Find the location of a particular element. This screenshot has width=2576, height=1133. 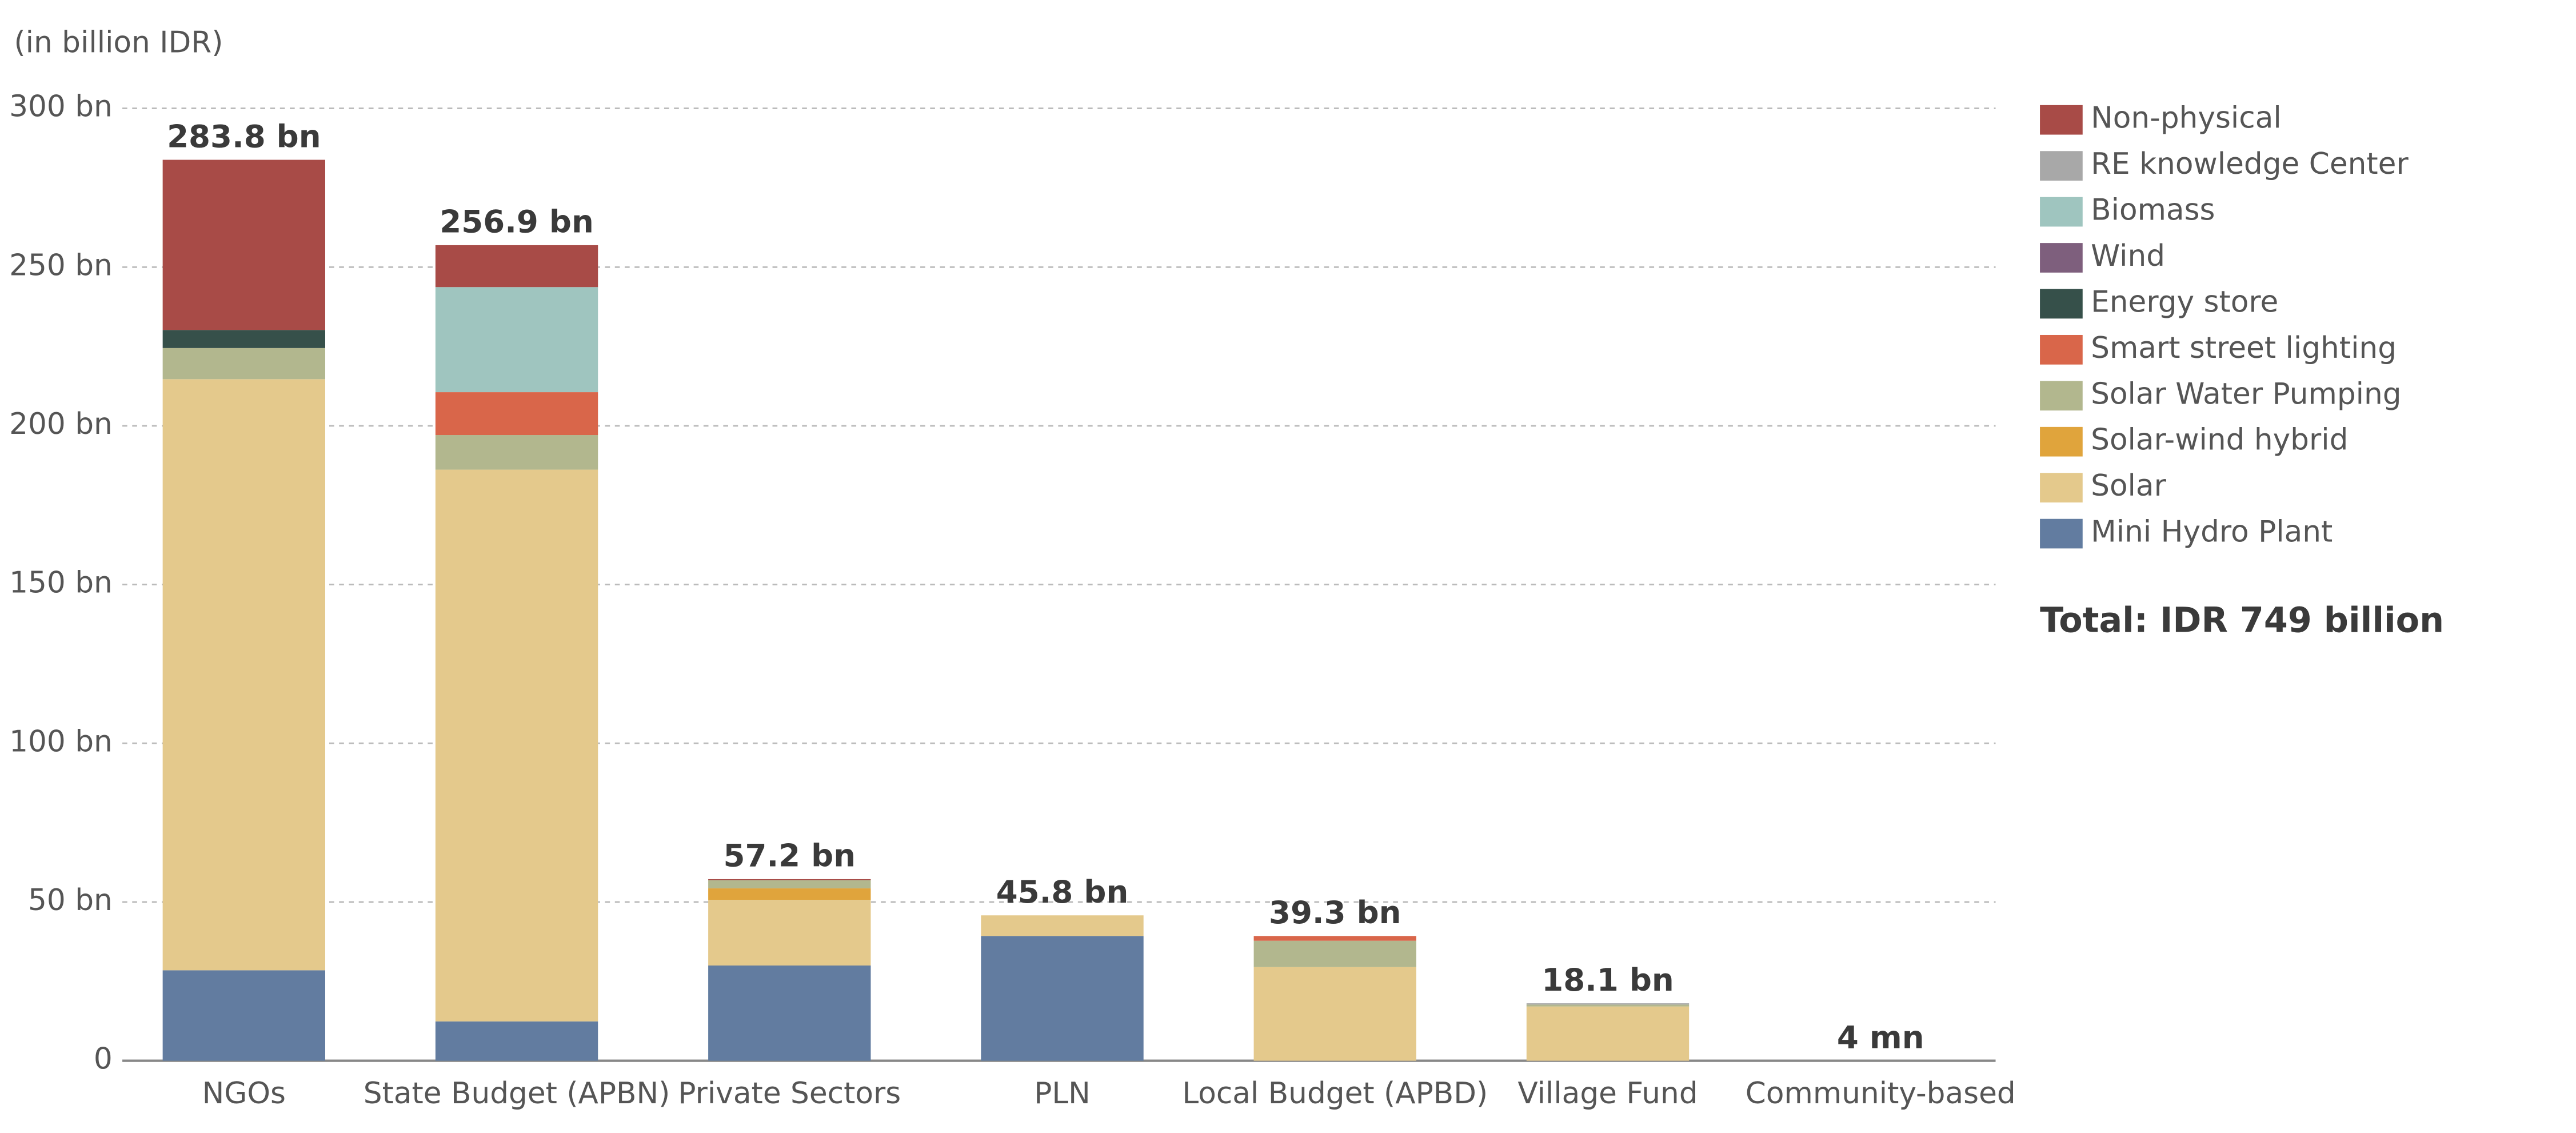

x-tick-label: State Budget (APBN) is located at coordinates (517, 1093).